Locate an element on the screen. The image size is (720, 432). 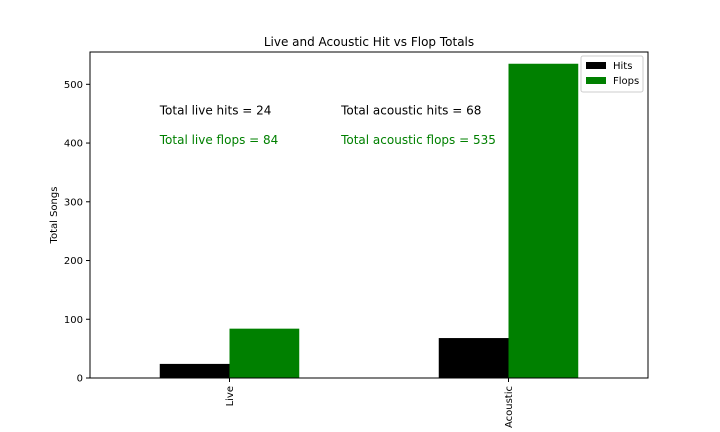
bar-hits-live is located at coordinates (194, 370).